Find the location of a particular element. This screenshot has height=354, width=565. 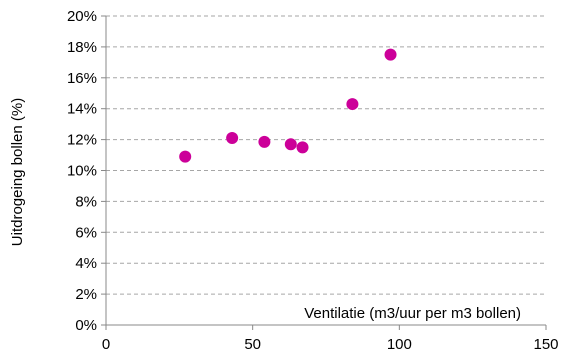

y-tick-label: 20% is located at coordinates (82, 16).